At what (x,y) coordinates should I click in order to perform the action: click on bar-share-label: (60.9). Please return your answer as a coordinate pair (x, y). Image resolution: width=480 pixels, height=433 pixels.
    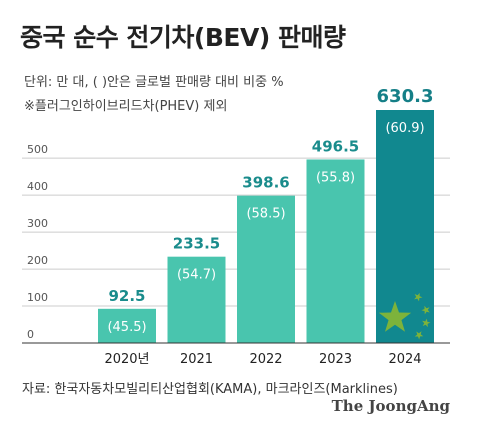
    Looking at the image, I should click on (404, 128).